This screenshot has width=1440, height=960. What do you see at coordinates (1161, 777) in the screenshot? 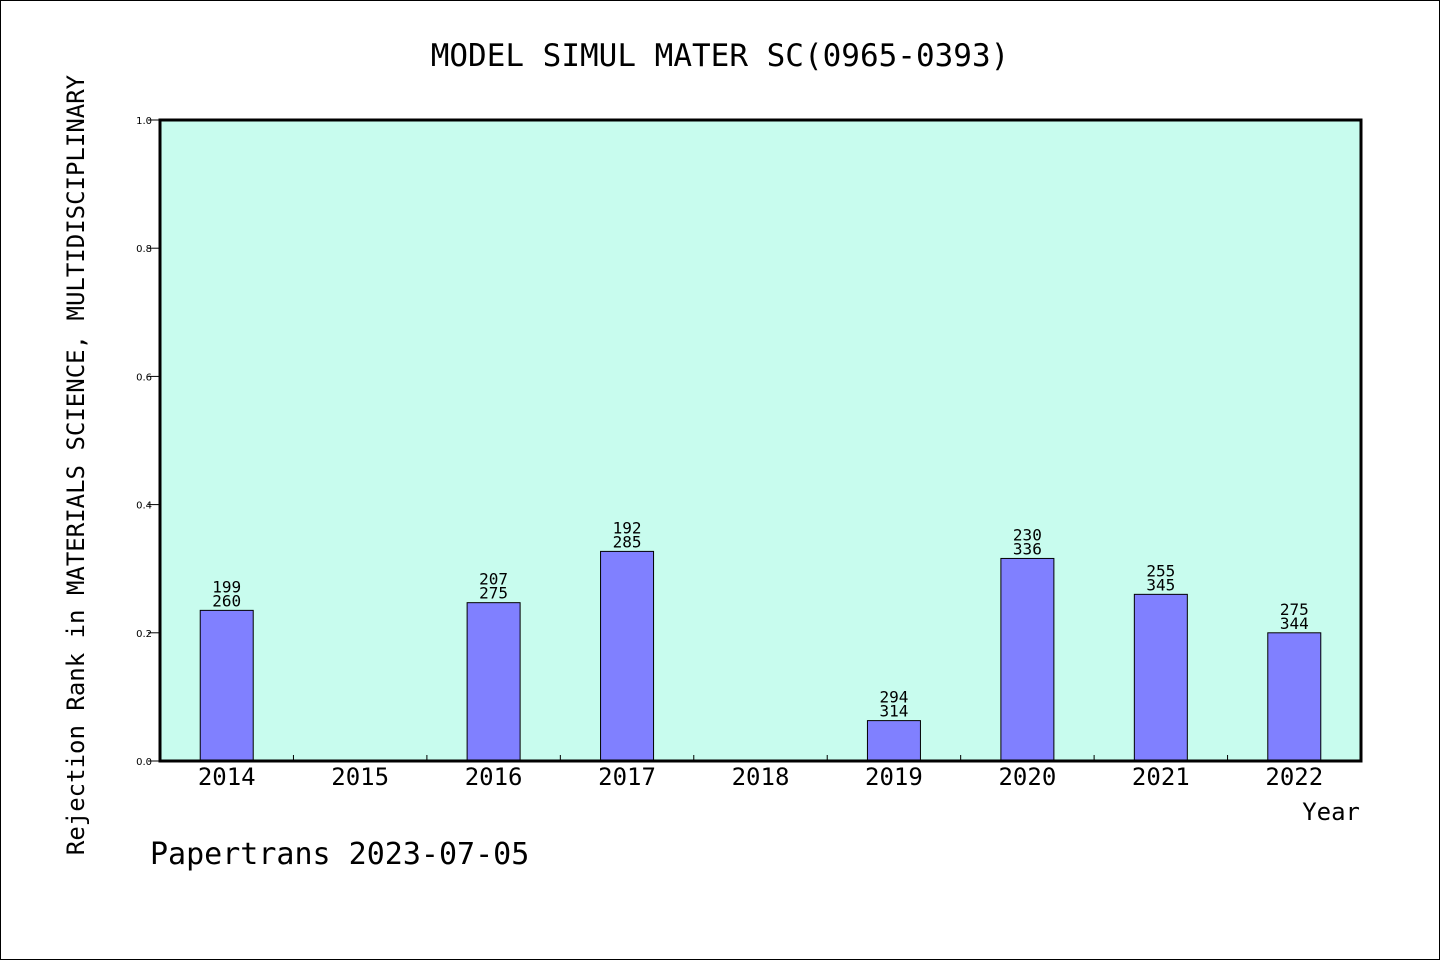
I see `x-tick-label: 2021` at bounding box center [1161, 777].